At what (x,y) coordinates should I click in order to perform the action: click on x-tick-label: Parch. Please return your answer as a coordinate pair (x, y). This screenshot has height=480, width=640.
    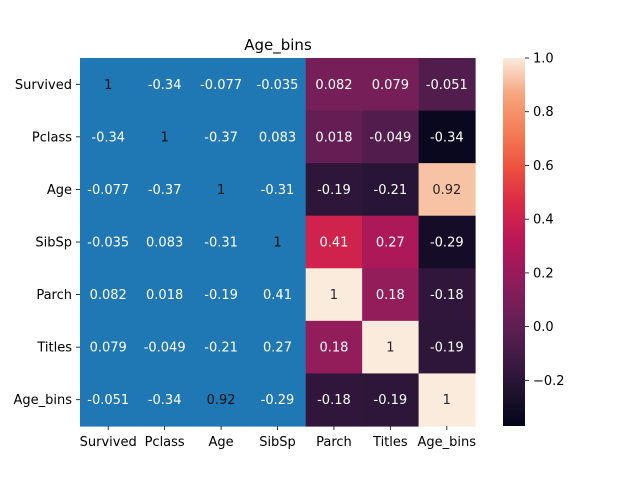
    Looking at the image, I should click on (334, 442).